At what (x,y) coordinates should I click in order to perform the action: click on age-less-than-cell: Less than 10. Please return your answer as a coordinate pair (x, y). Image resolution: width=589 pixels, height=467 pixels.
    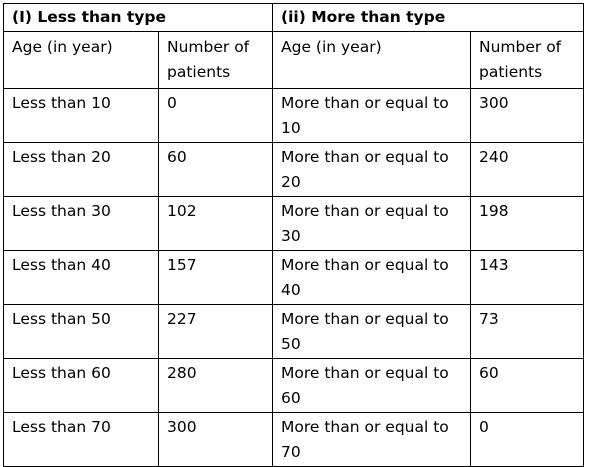
    Looking at the image, I should click on (81, 115).